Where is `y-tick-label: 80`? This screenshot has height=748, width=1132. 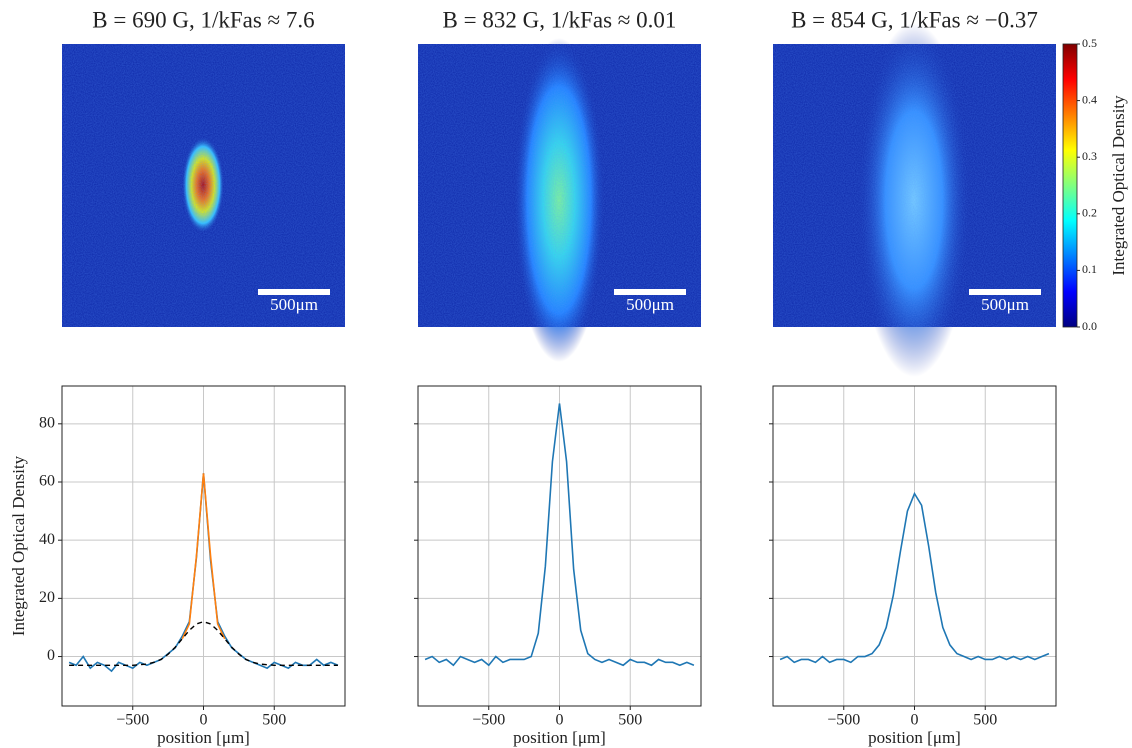 y-tick-label: 80 is located at coordinates (47, 422).